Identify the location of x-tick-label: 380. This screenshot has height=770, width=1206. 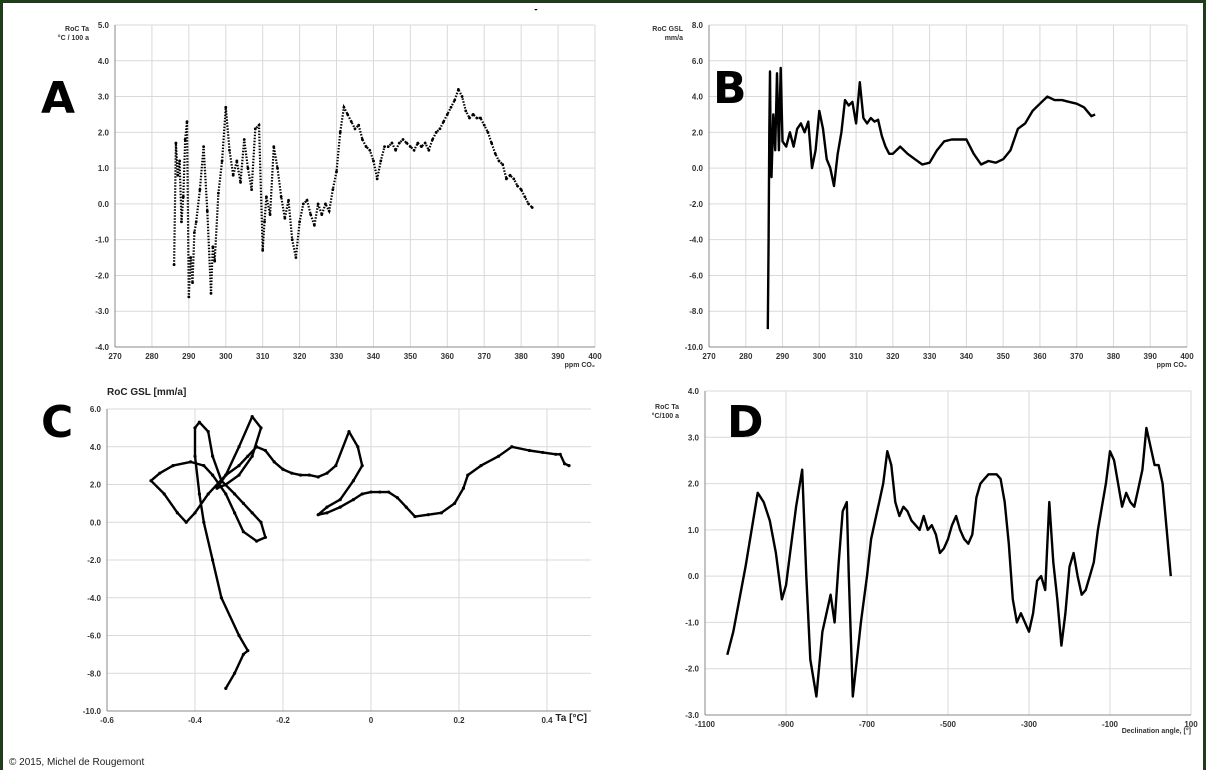
(521, 356).